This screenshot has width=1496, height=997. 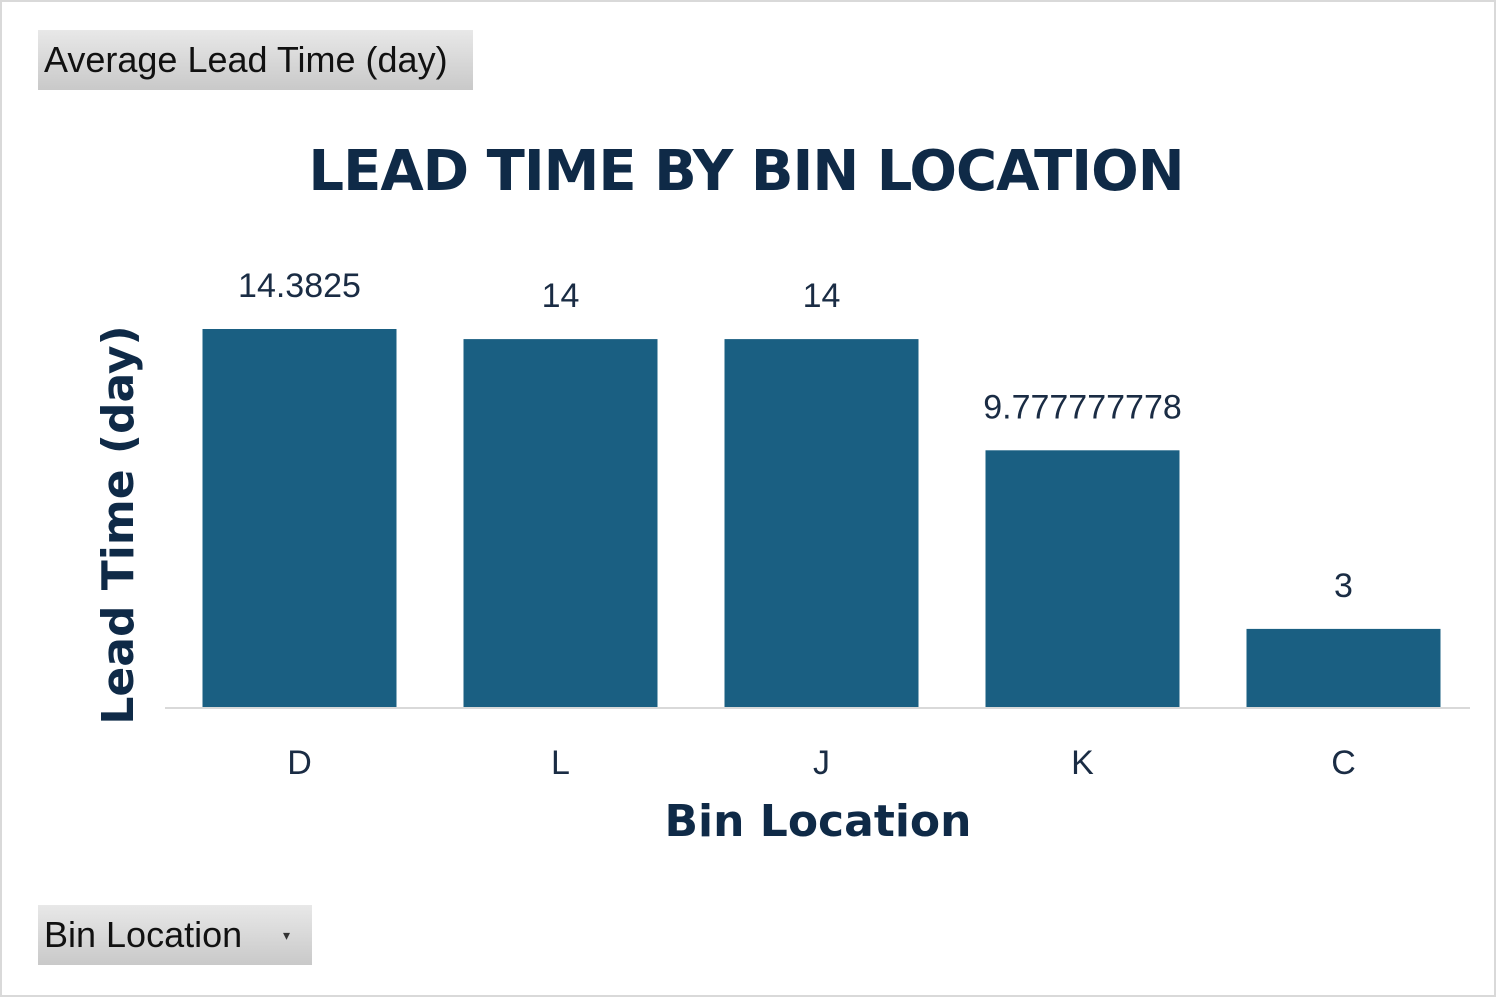 What do you see at coordinates (822, 296) in the screenshot?
I see `data-label-j: 14` at bounding box center [822, 296].